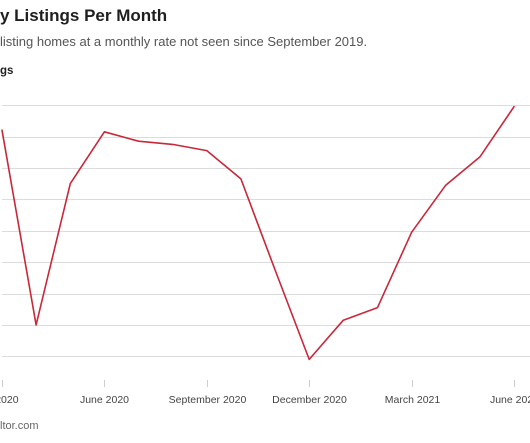 The width and height of the screenshot is (530, 443). Describe the element at coordinates (9, 400) in the screenshot. I see `x-tick-label: h 2020` at that location.